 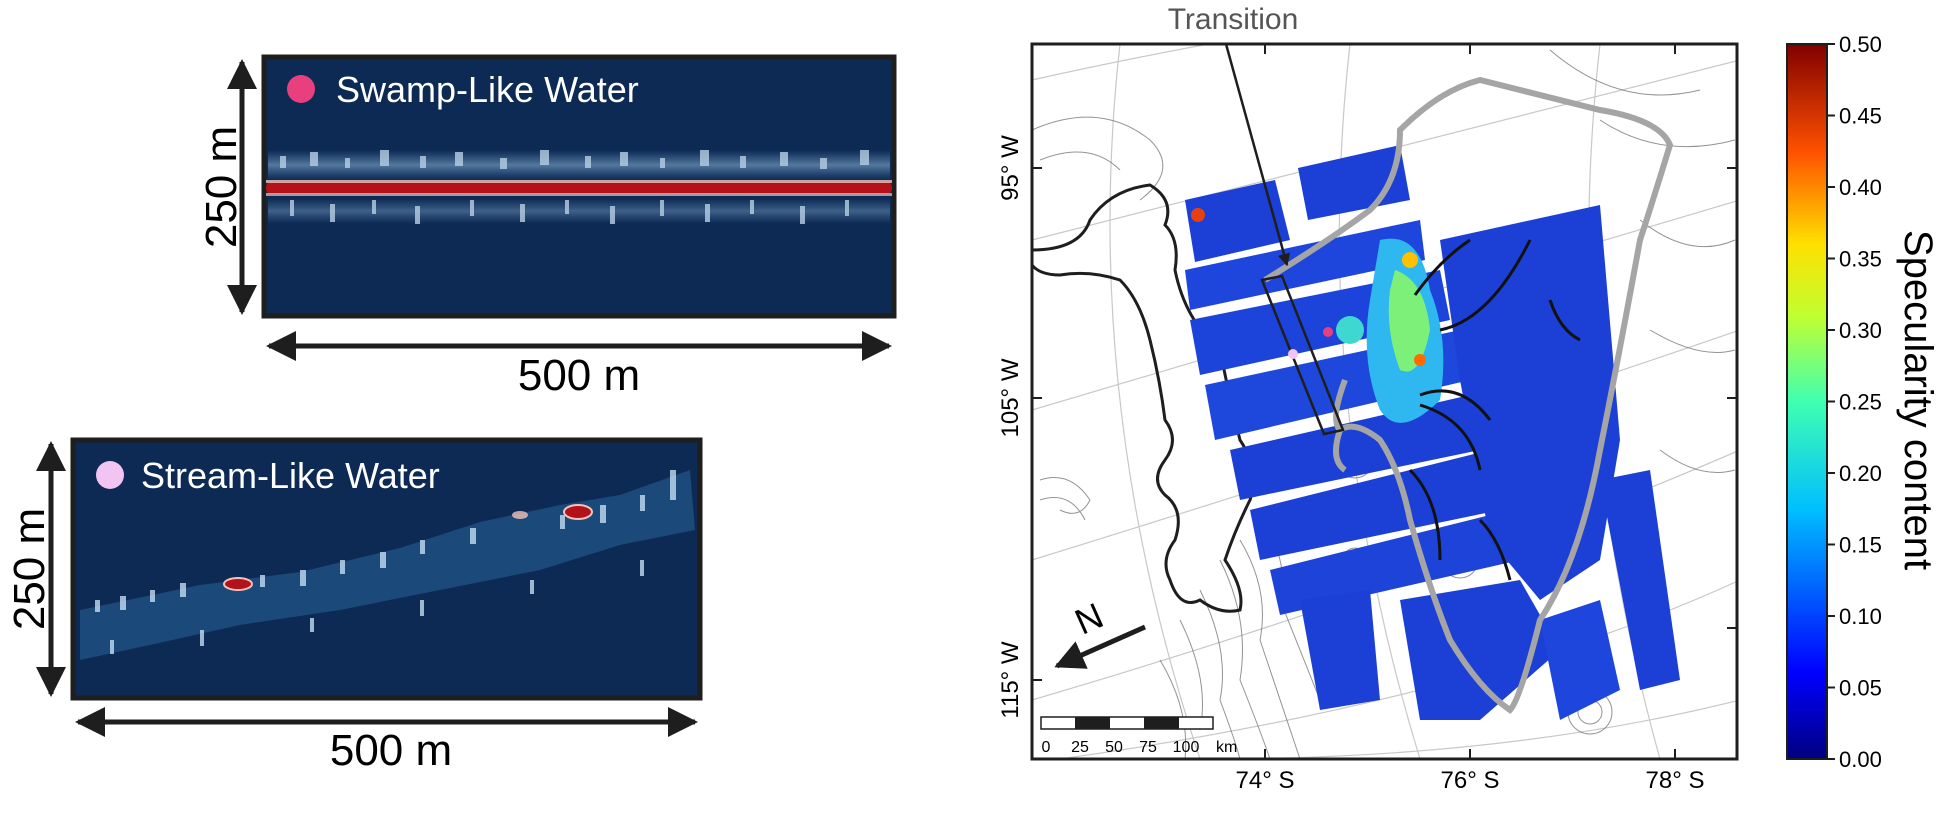 What do you see at coordinates (1675, 780) in the screenshot?
I see `lat-label-78: 78° S` at bounding box center [1675, 780].